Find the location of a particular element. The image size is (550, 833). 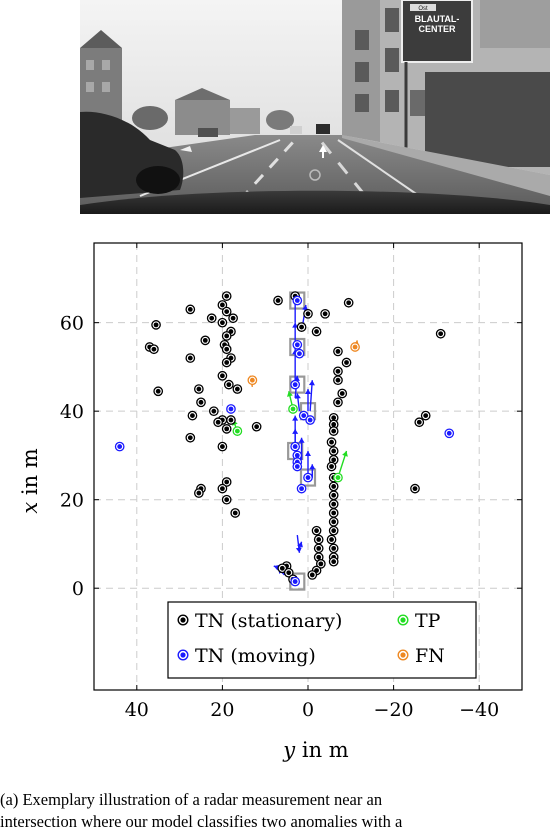

x-tick-label: 20 is located at coordinates (222, 710).